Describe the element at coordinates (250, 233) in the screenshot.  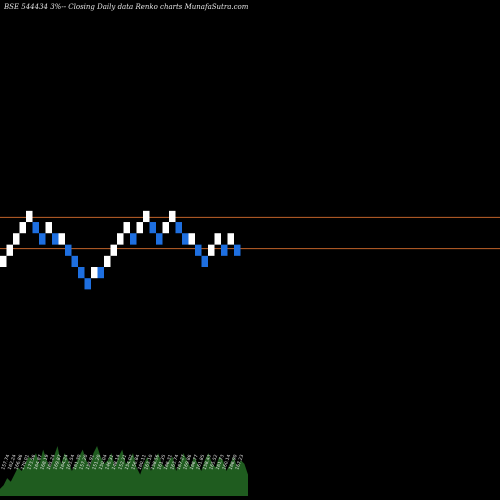
I see `reference-lines` at that location.